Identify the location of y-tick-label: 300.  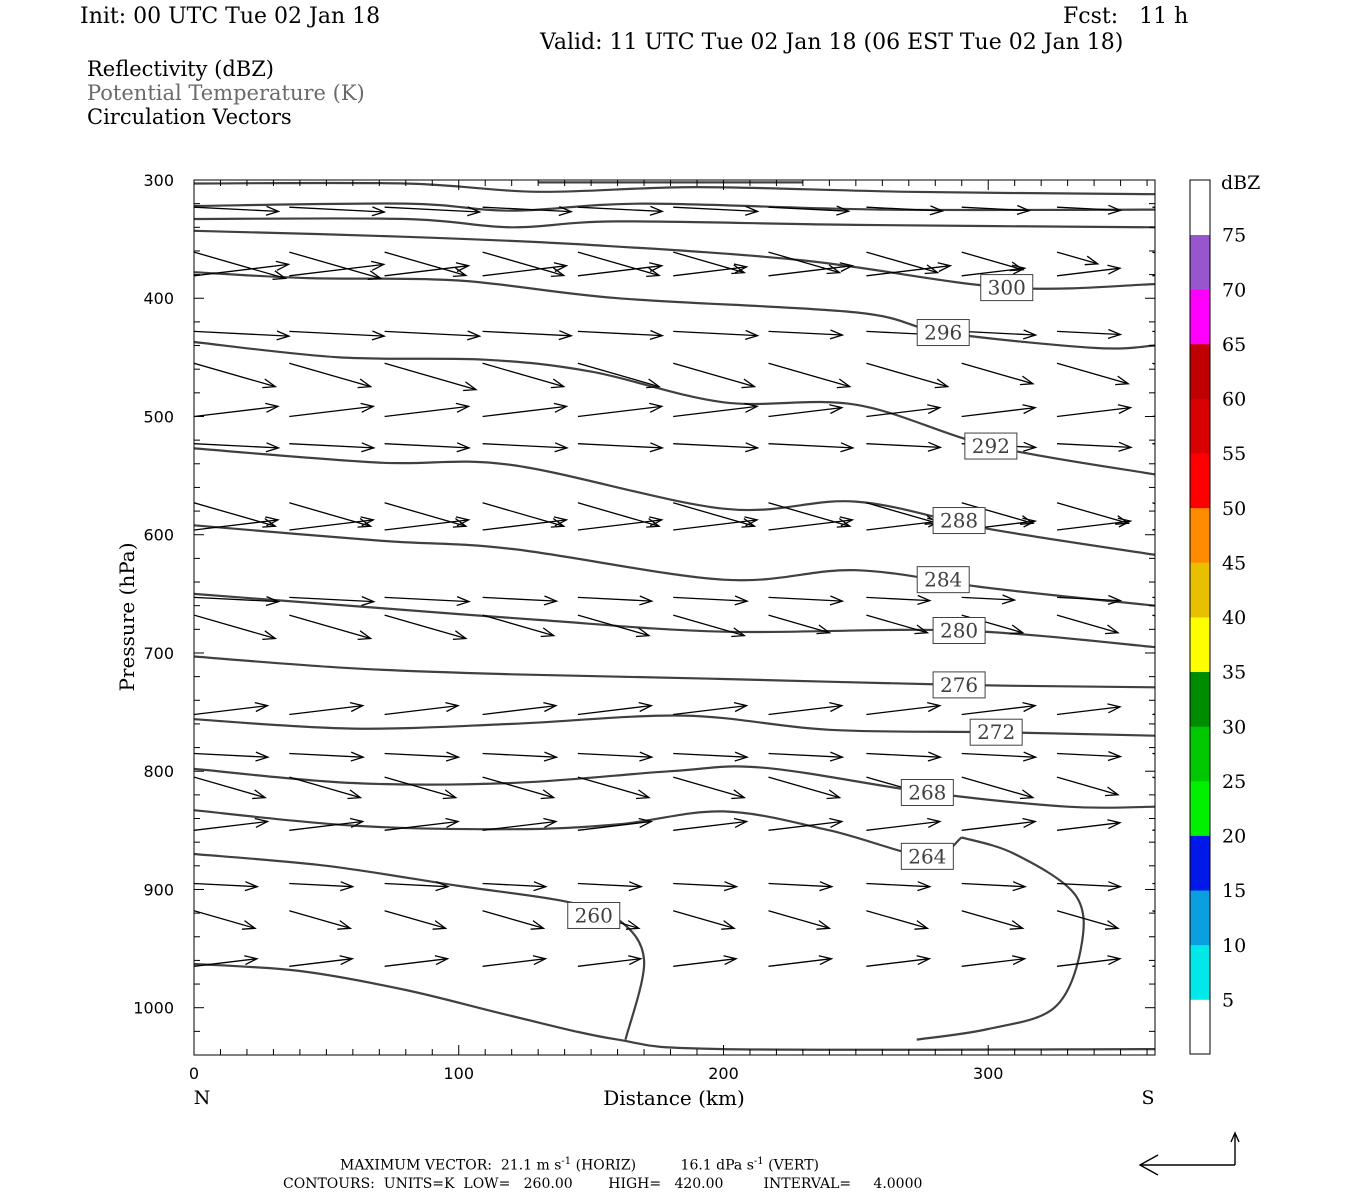
(158, 180).